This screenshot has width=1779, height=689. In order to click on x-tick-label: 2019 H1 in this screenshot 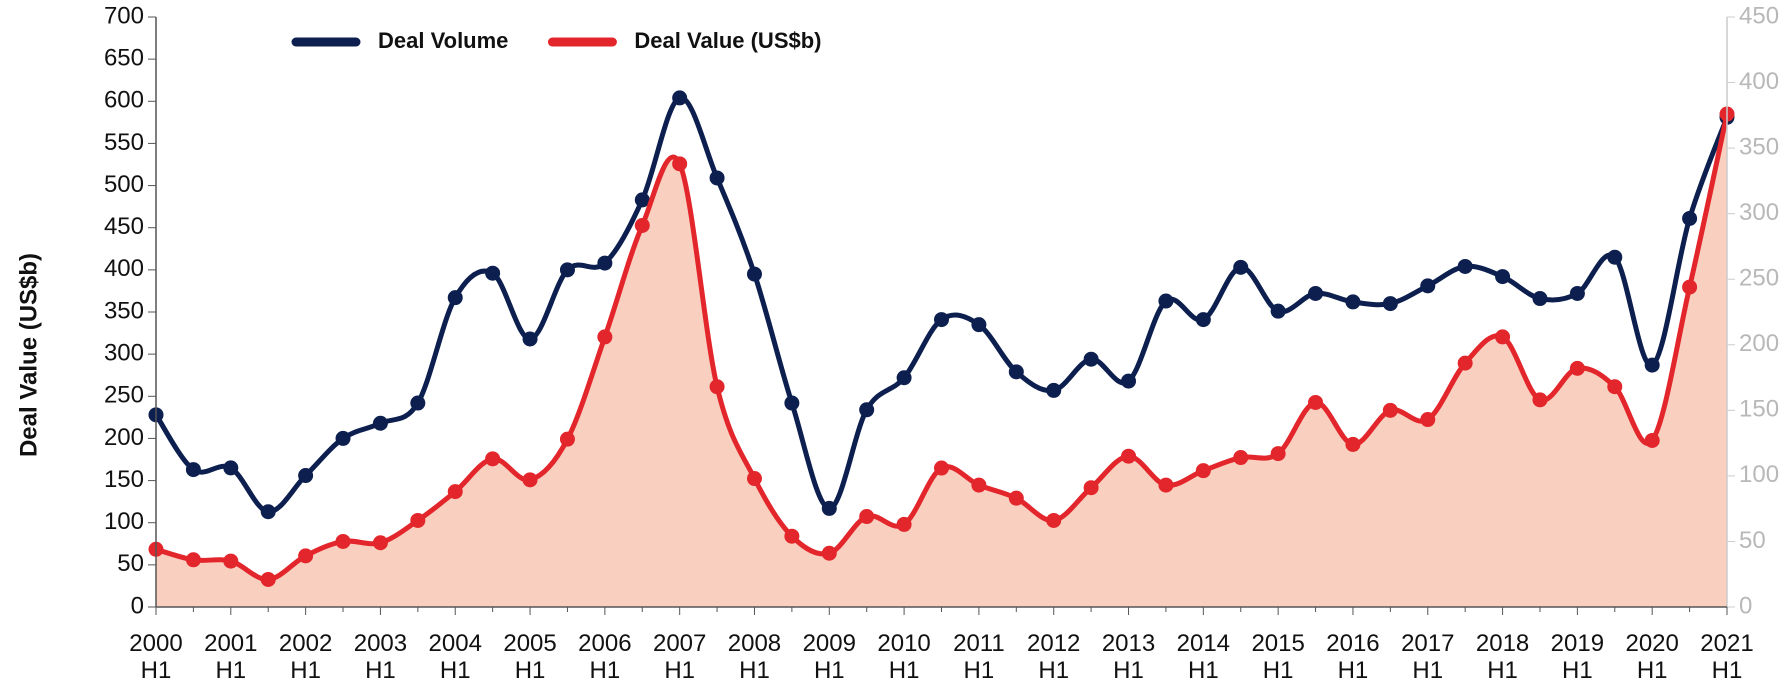, I will do `click(1577, 657)`.